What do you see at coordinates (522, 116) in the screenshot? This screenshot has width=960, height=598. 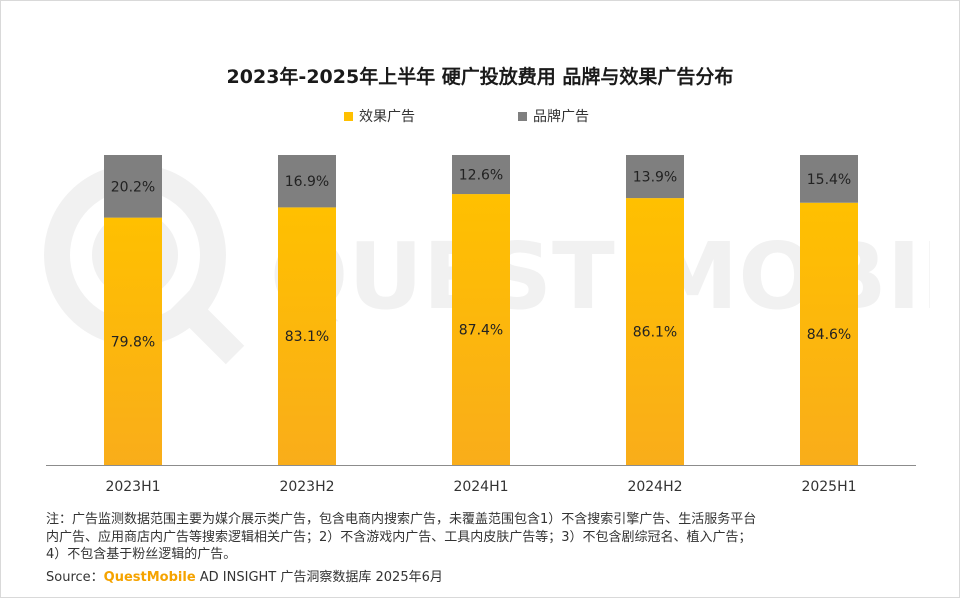 I see `legend-swatch-brand` at bounding box center [522, 116].